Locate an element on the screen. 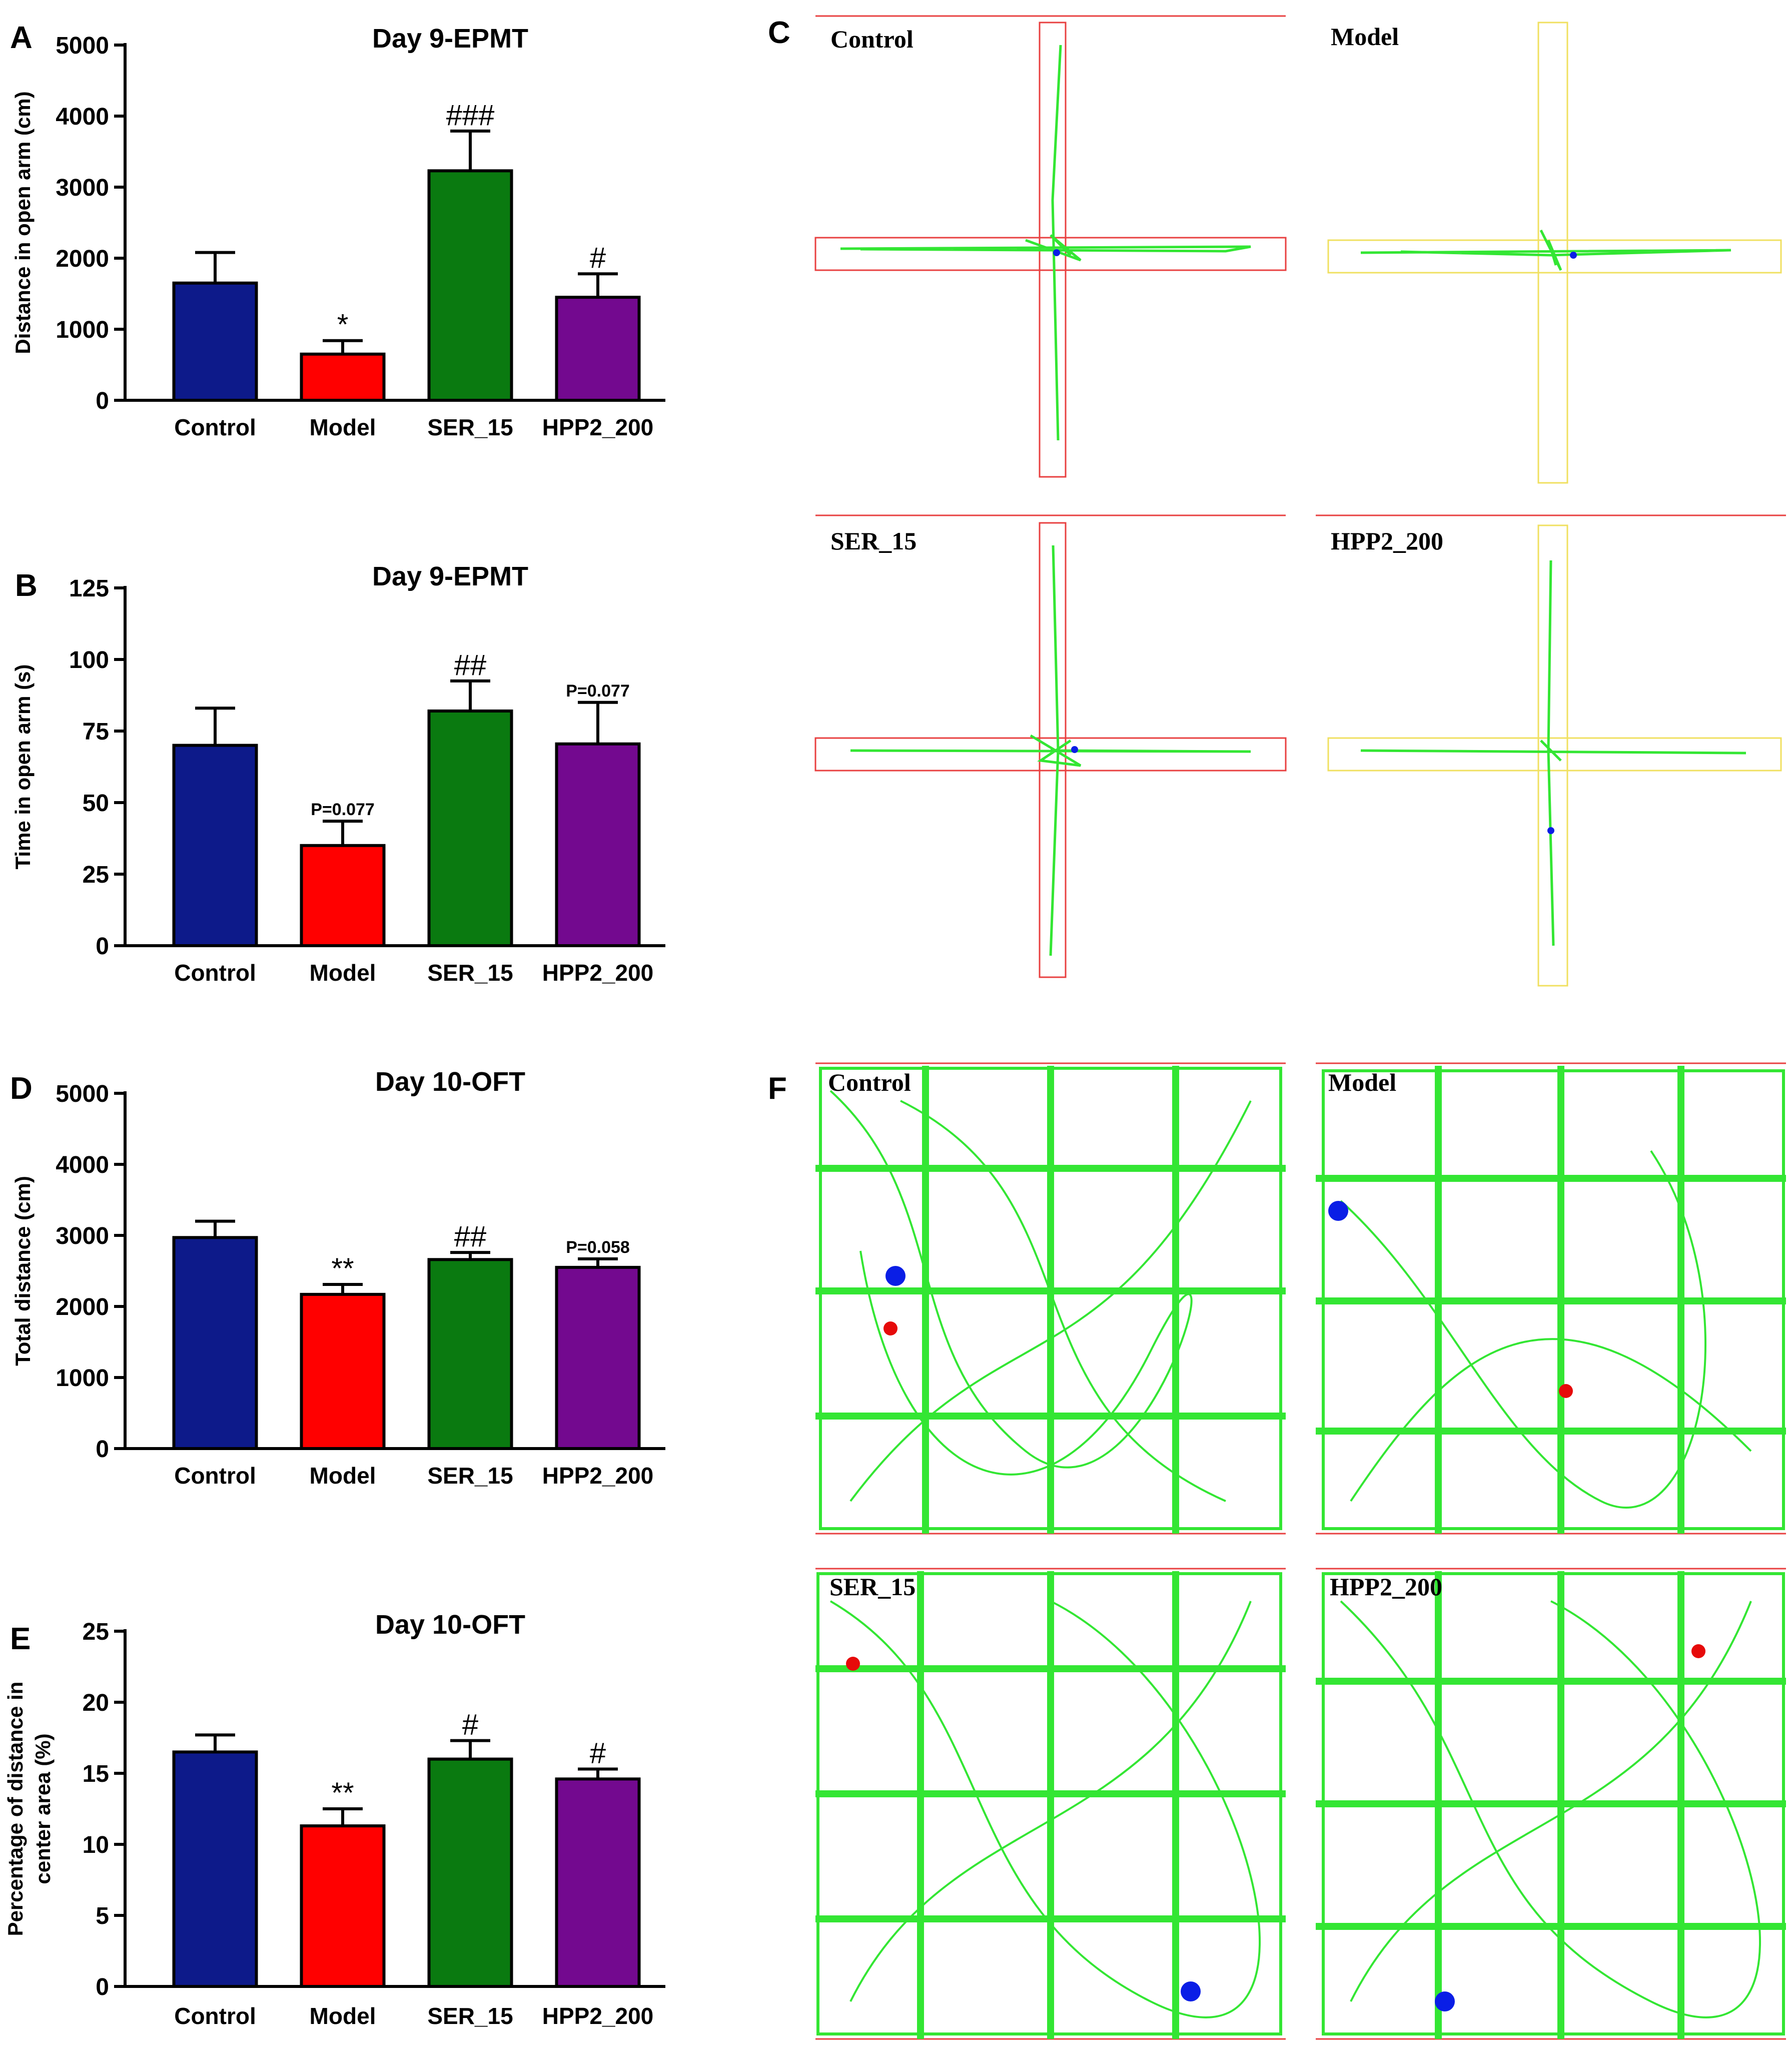  oft-hpp-cell: HPP2_200 is located at coordinates (1551, 1804).